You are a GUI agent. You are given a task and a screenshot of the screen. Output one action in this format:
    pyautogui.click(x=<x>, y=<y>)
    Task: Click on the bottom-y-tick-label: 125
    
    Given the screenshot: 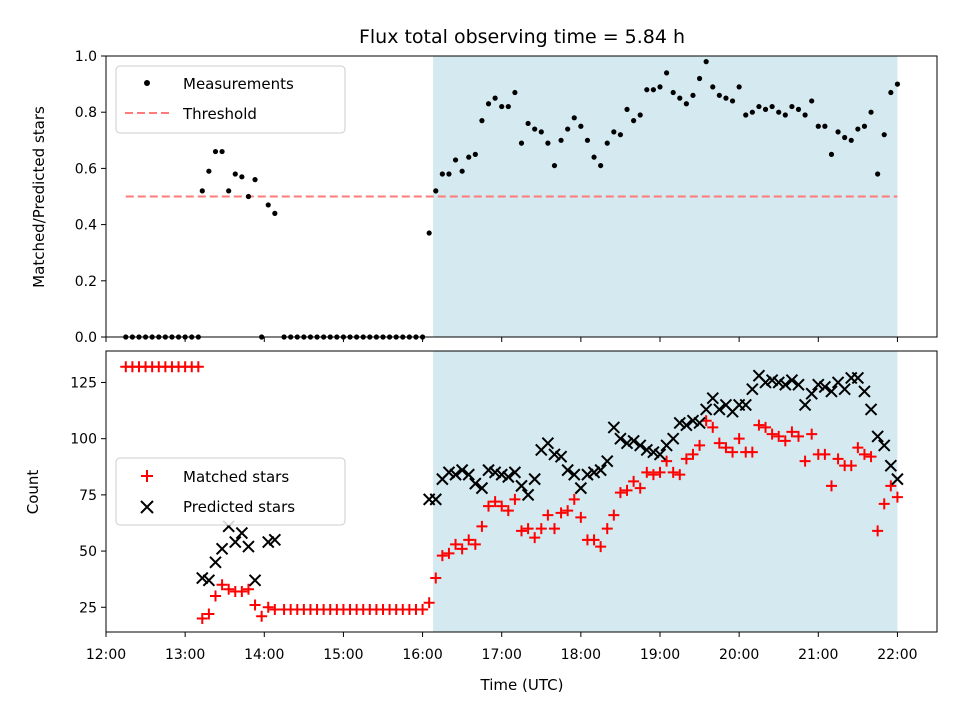 What is the action you would take?
    pyautogui.click(x=83, y=383)
    